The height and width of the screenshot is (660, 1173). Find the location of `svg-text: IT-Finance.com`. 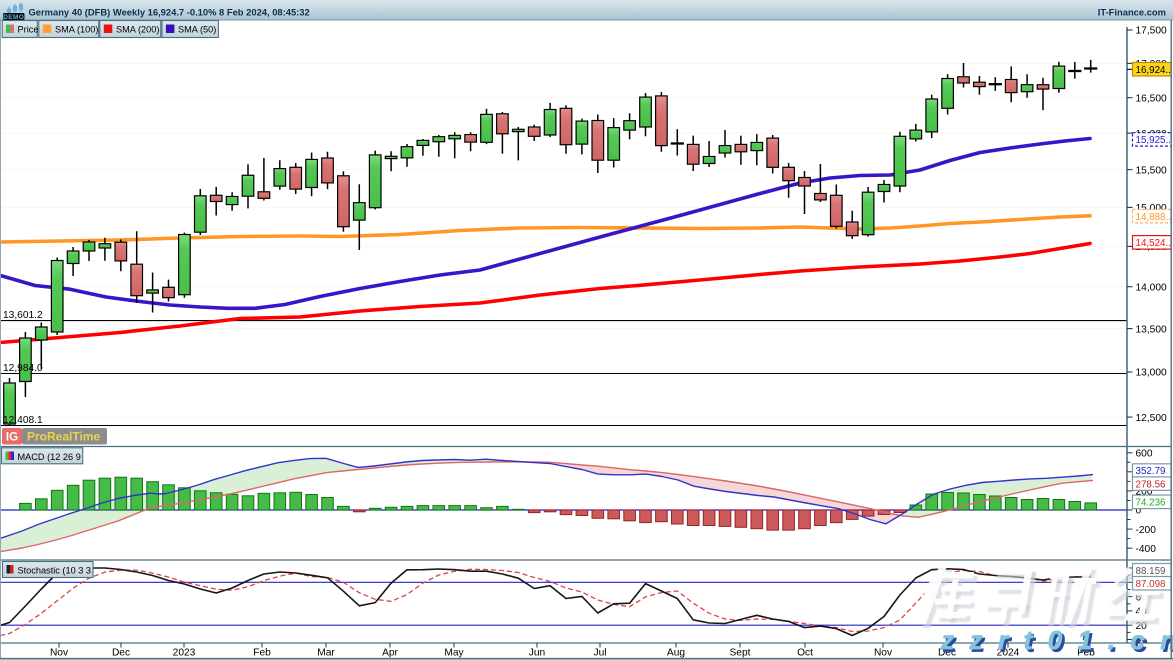

svg-text: IT-Finance.com is located at coordinates (1132, 12).